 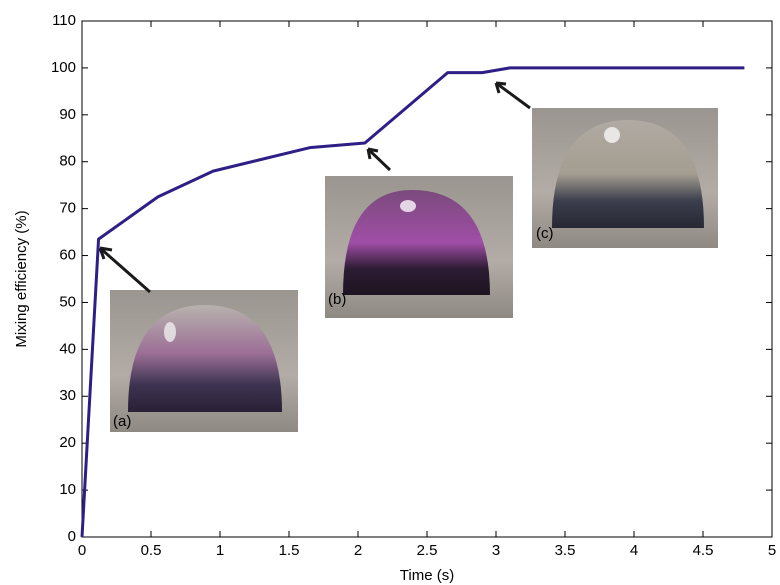 What do you see at coordinates (64, 20) in the screenshot?
I see `y-tick-label: 110` at bounding box center [64, 20].